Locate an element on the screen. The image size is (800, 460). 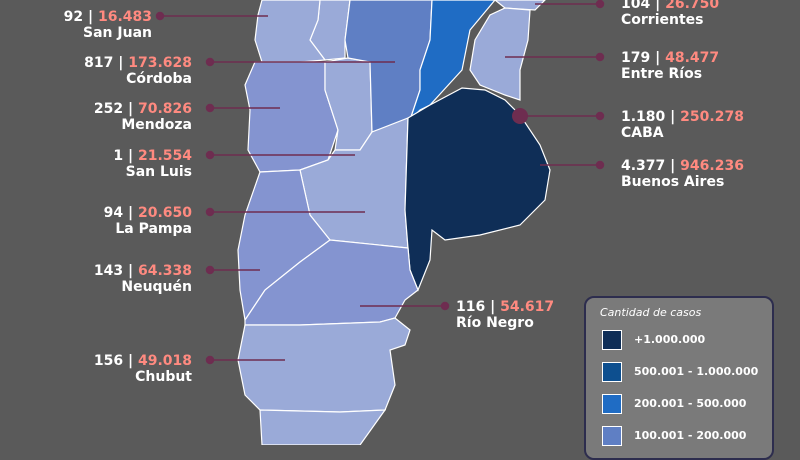
caba-marker is located at coordinates (520, 116).